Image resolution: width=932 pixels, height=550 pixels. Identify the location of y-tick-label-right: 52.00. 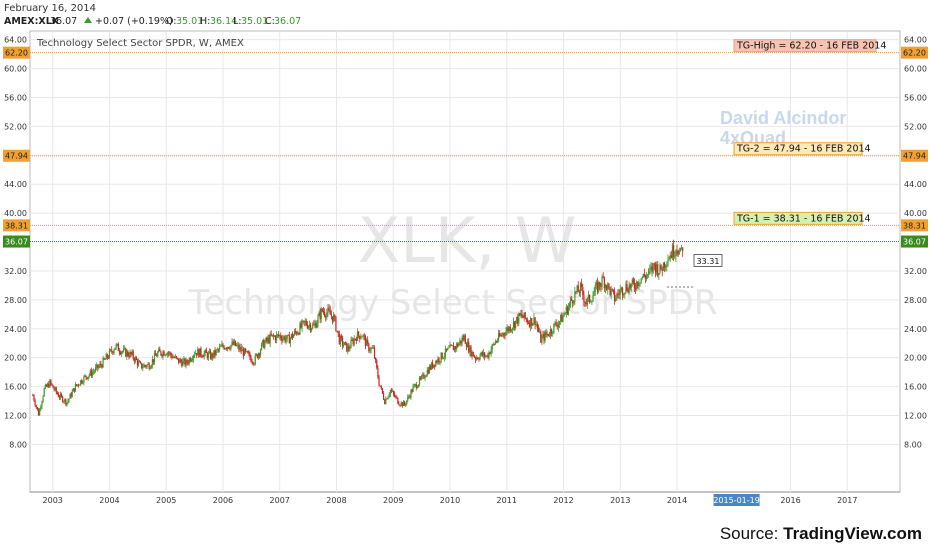
(915, 126).